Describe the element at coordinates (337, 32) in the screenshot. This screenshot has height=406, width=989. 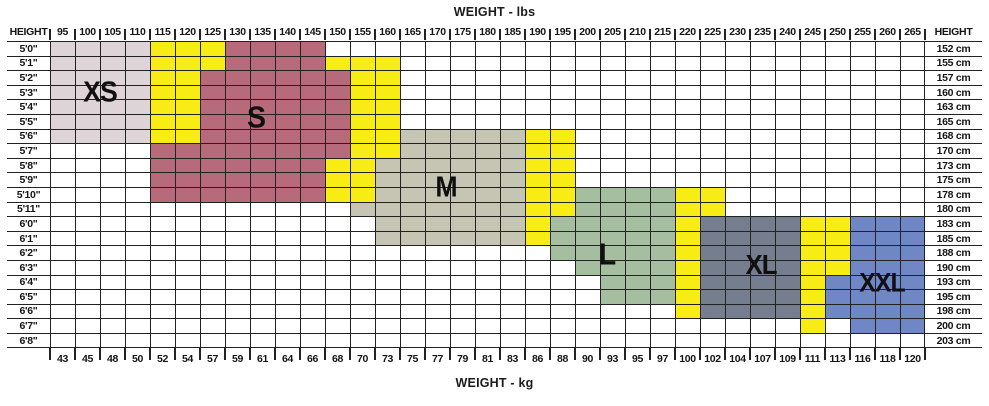
I see `weight-lbs-header-cell: 150` at that location.